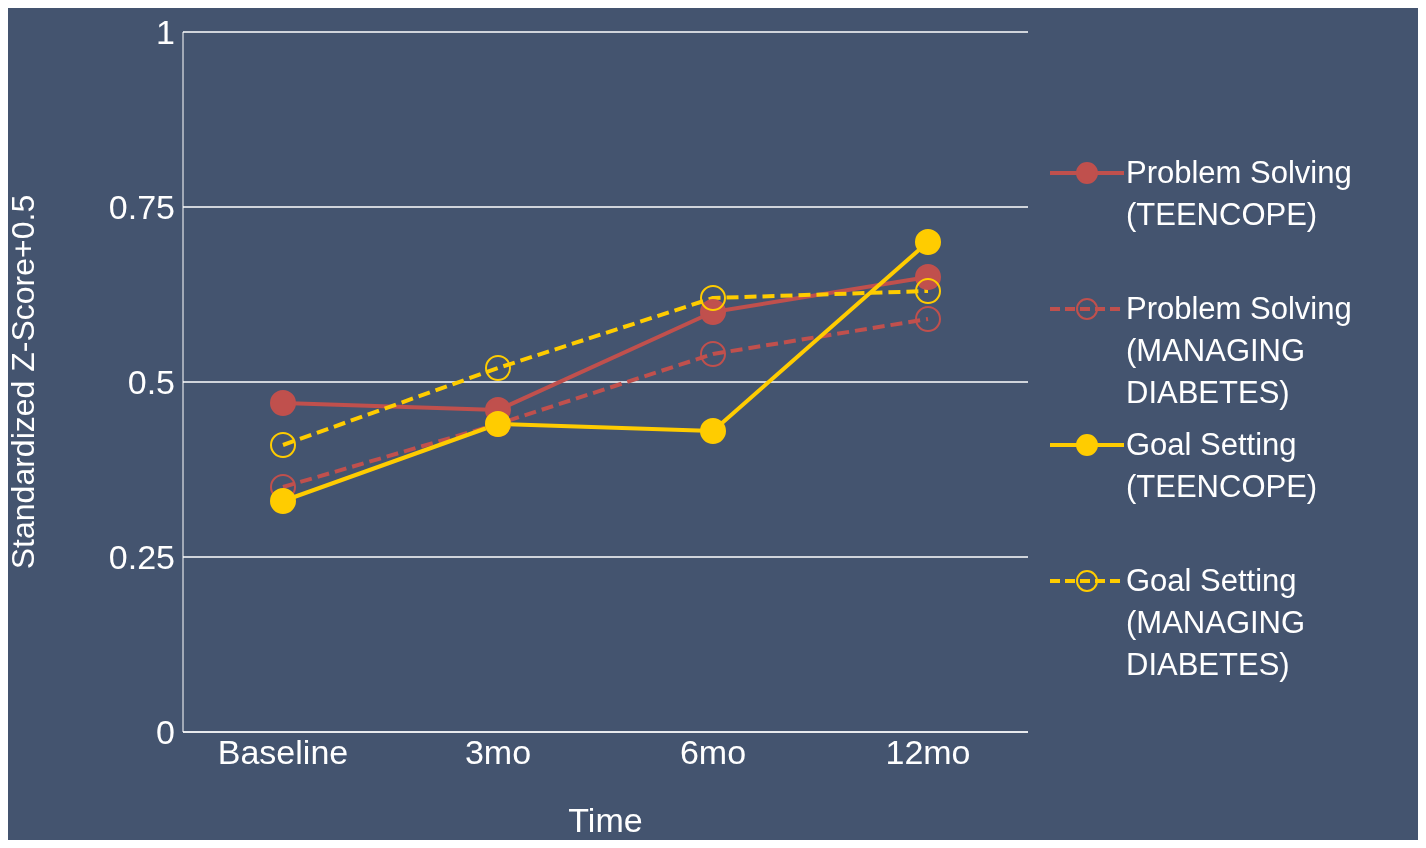  What do you see at coordinates (1239, 194) in the screenshot?
I see `legend-label: Problem Solving (TEENCOPE)` at bounding box center [1239, 194].